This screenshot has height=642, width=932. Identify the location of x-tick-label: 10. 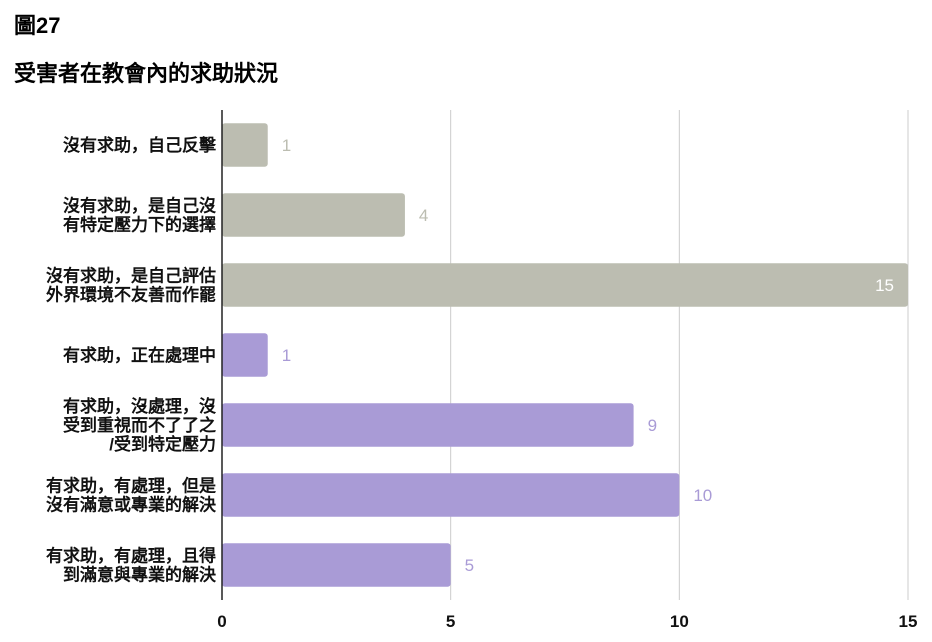
(679, 621).